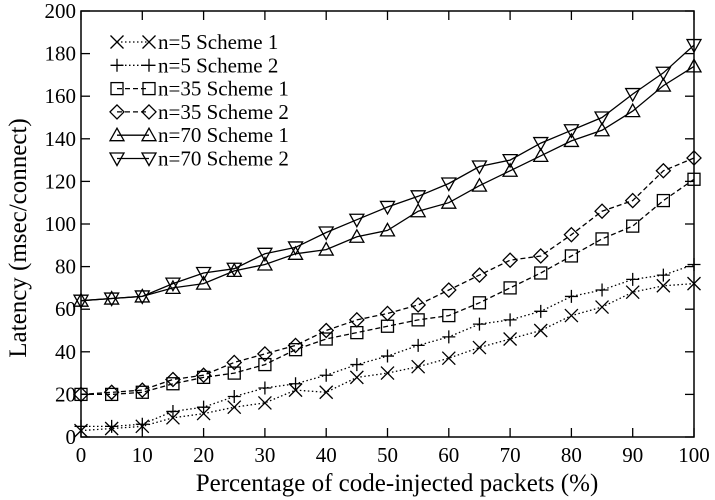  Describe the element at coordinates (203, 455) in the screenshot. I see `x-tick-label: 20` at that location.